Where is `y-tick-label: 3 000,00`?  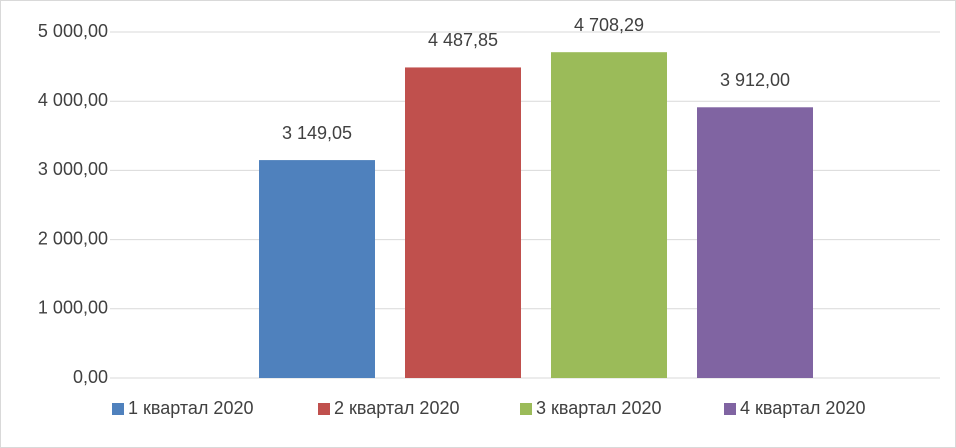
y-tick-label: 3 000,00 is located at coordinates (73, 169).